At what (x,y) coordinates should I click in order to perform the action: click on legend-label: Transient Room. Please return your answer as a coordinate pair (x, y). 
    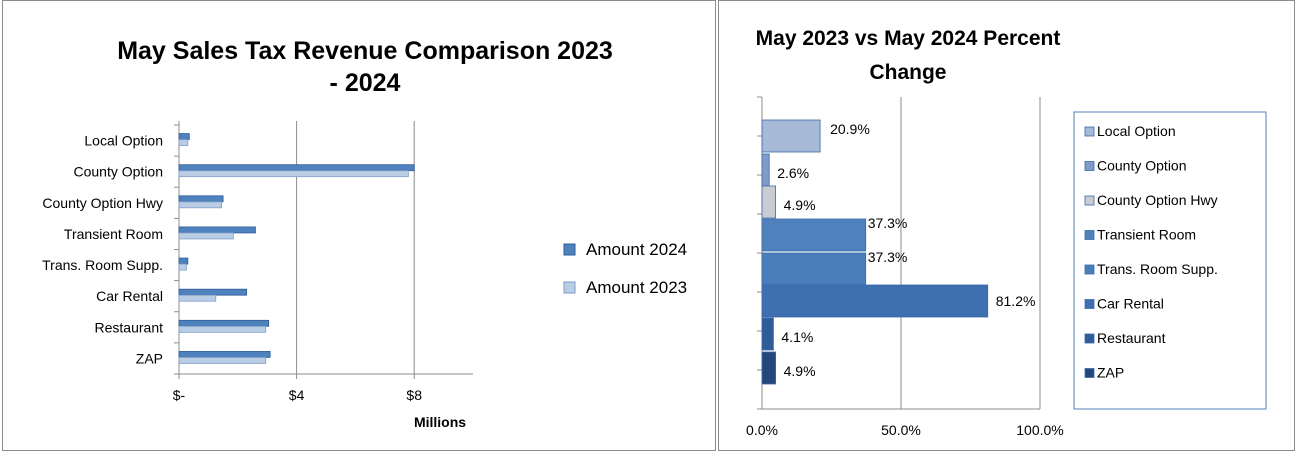
    Looking at the image, I should click on (1146, 235).